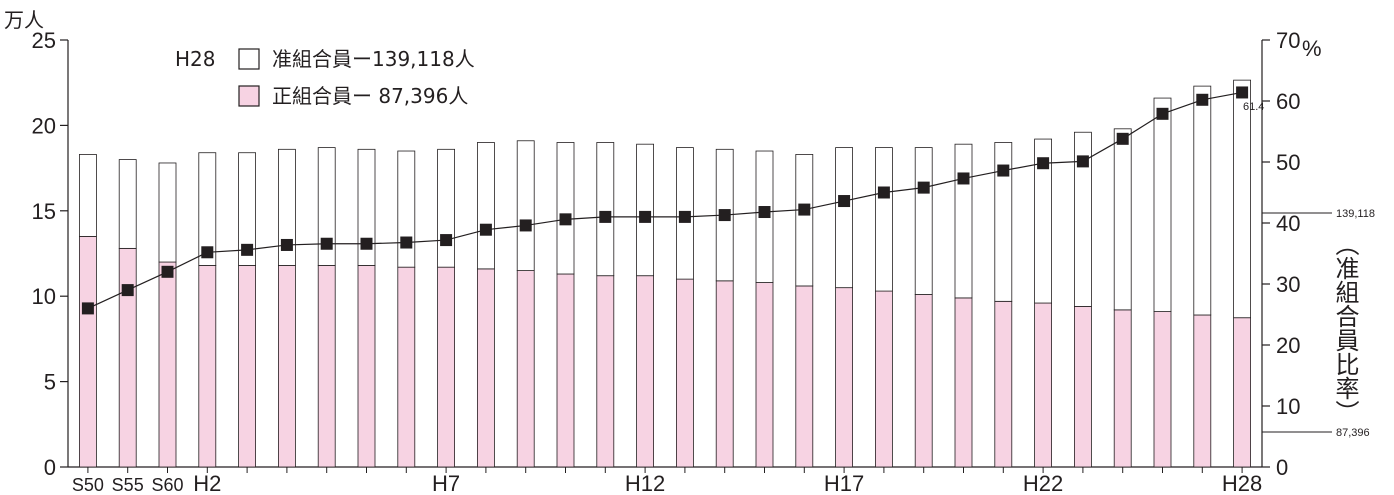 The image size is (1394, 495). I want to click on legend-label-regular: 正組合員ー 87,396人, so click(370, 96).